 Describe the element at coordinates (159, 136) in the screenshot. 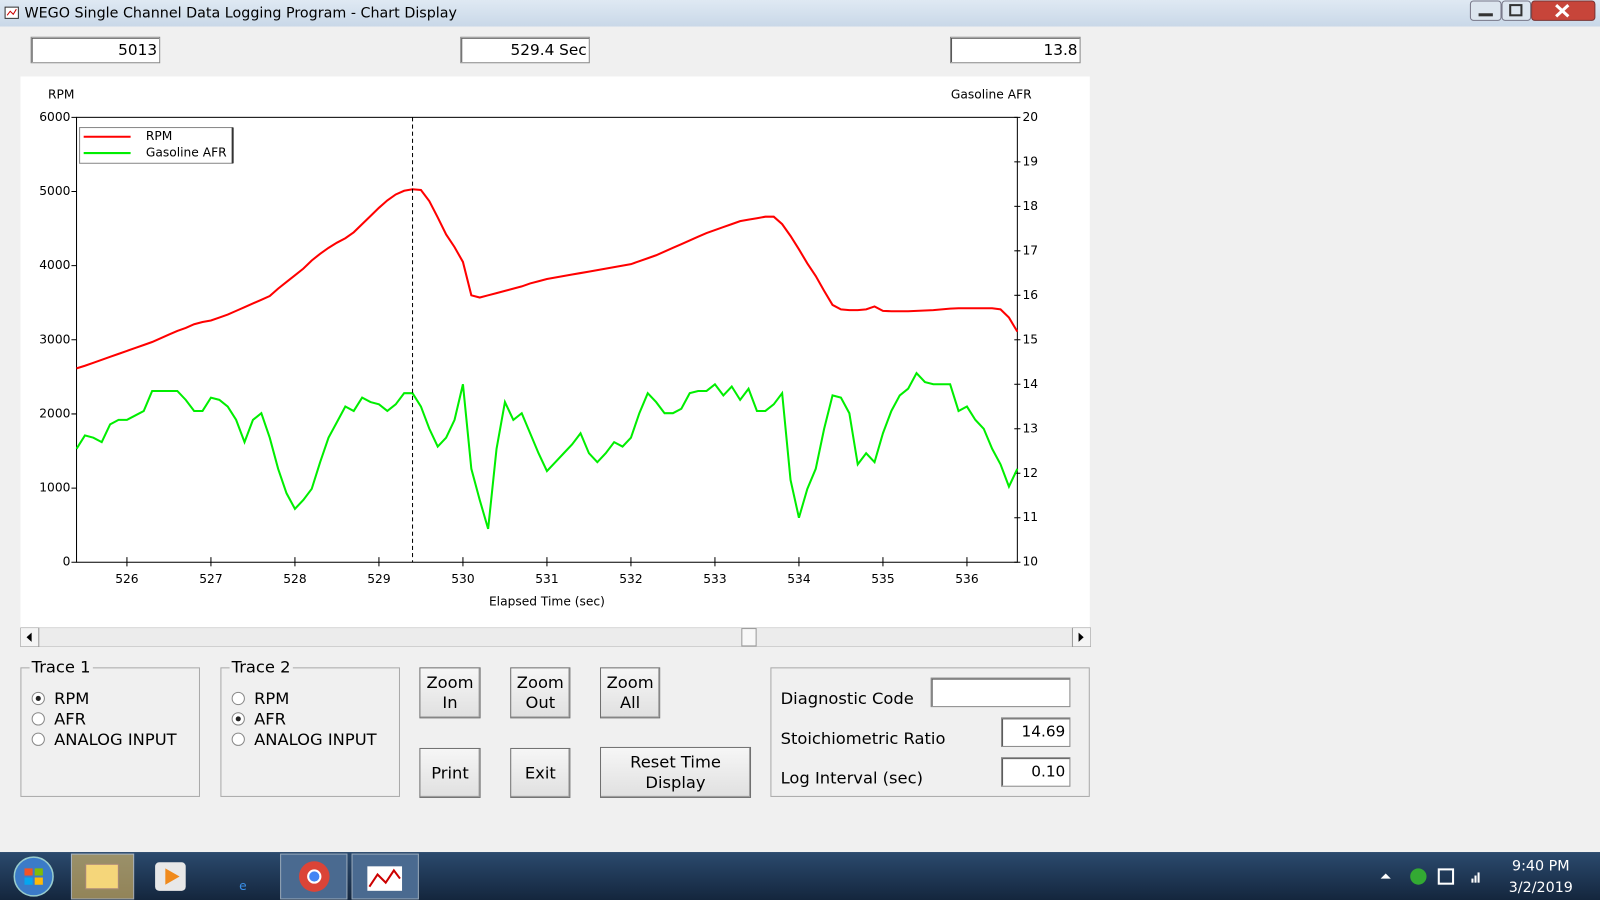

I see `legend-label: RPM` at that location.